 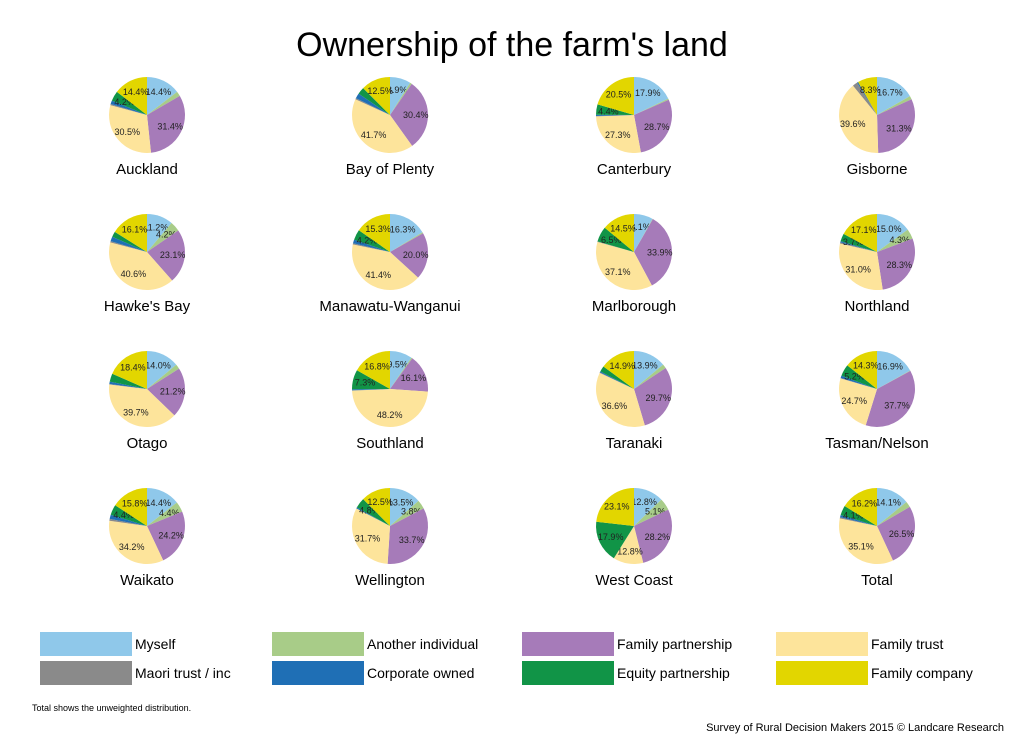 I want to click on legend-label-equity-partnership: Equity partnership, so click(x=673, y=673).